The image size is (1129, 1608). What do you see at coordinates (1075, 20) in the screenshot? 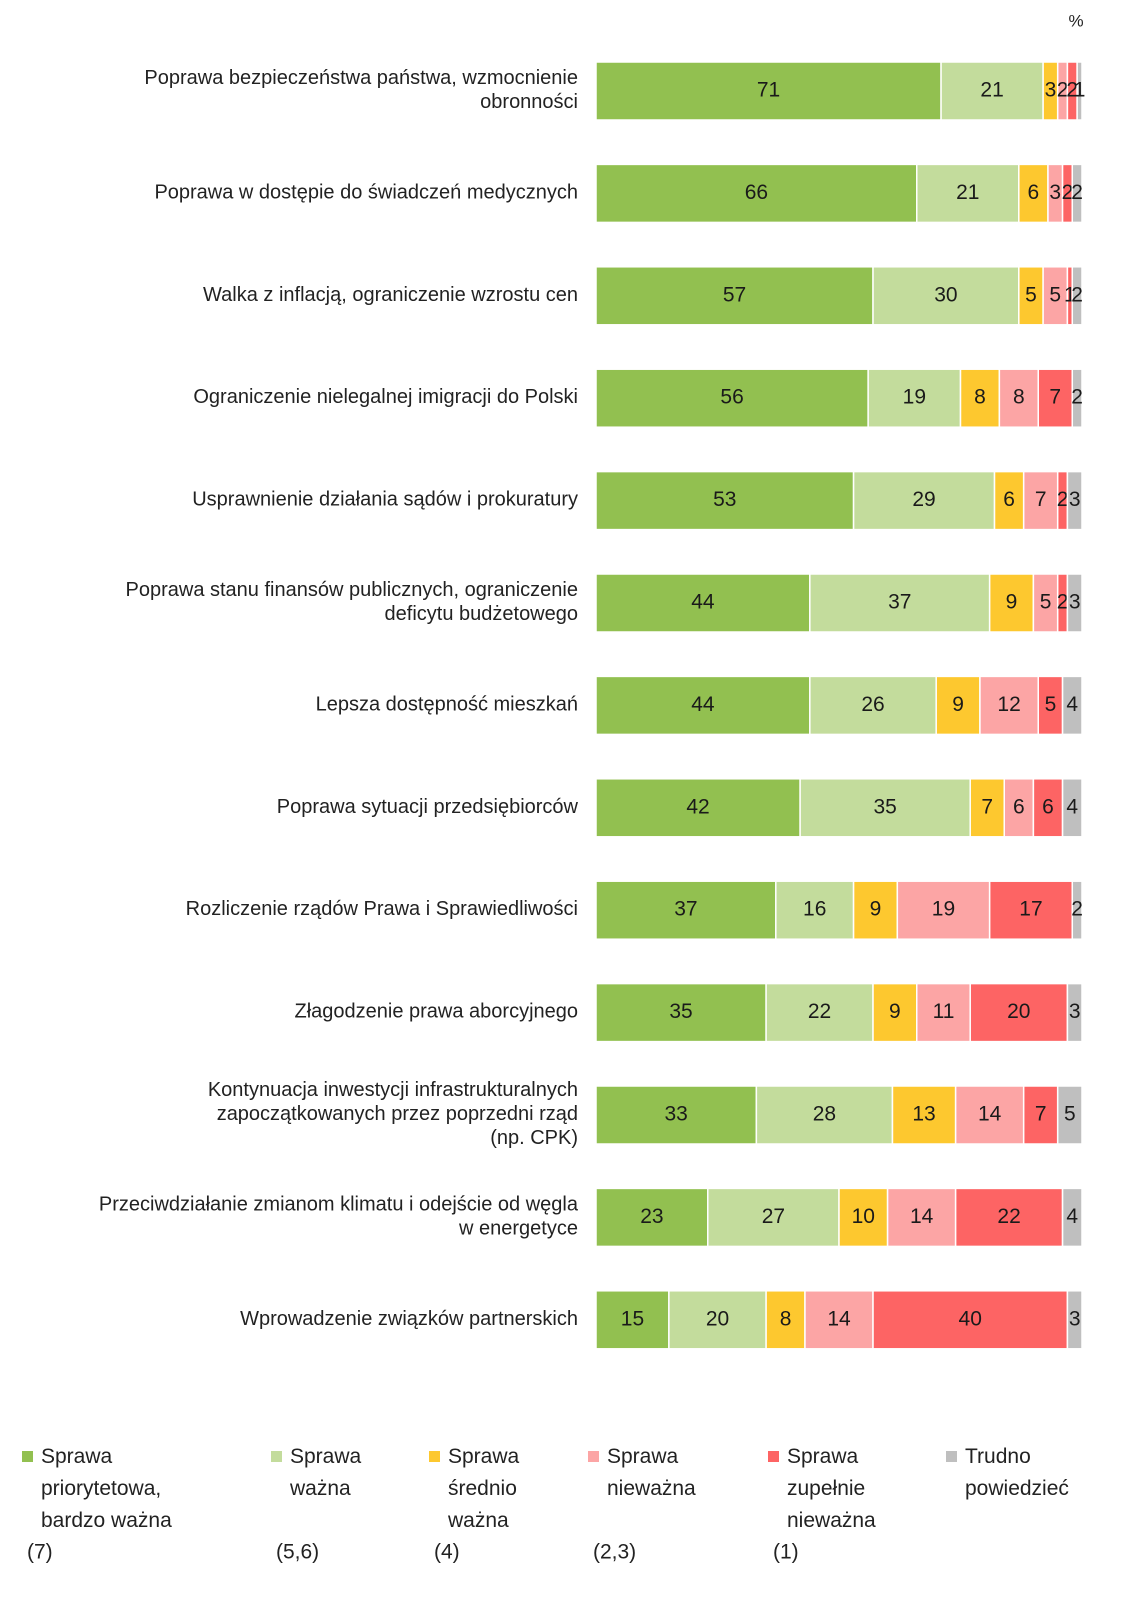
I see `unit-label: %` at bounding box center [1075, 20].